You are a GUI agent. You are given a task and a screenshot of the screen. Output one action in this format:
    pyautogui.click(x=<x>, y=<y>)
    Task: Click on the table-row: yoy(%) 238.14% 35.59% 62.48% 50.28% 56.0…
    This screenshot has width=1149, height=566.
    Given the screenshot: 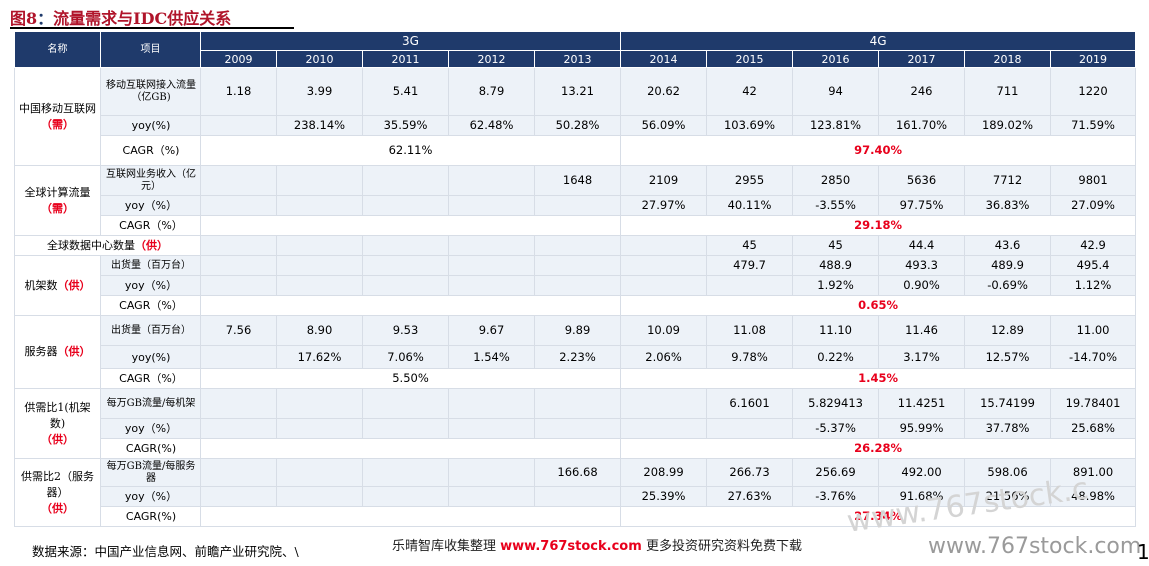 What is the action you would take?
    pyautogui.click(x=576, y=125)
    